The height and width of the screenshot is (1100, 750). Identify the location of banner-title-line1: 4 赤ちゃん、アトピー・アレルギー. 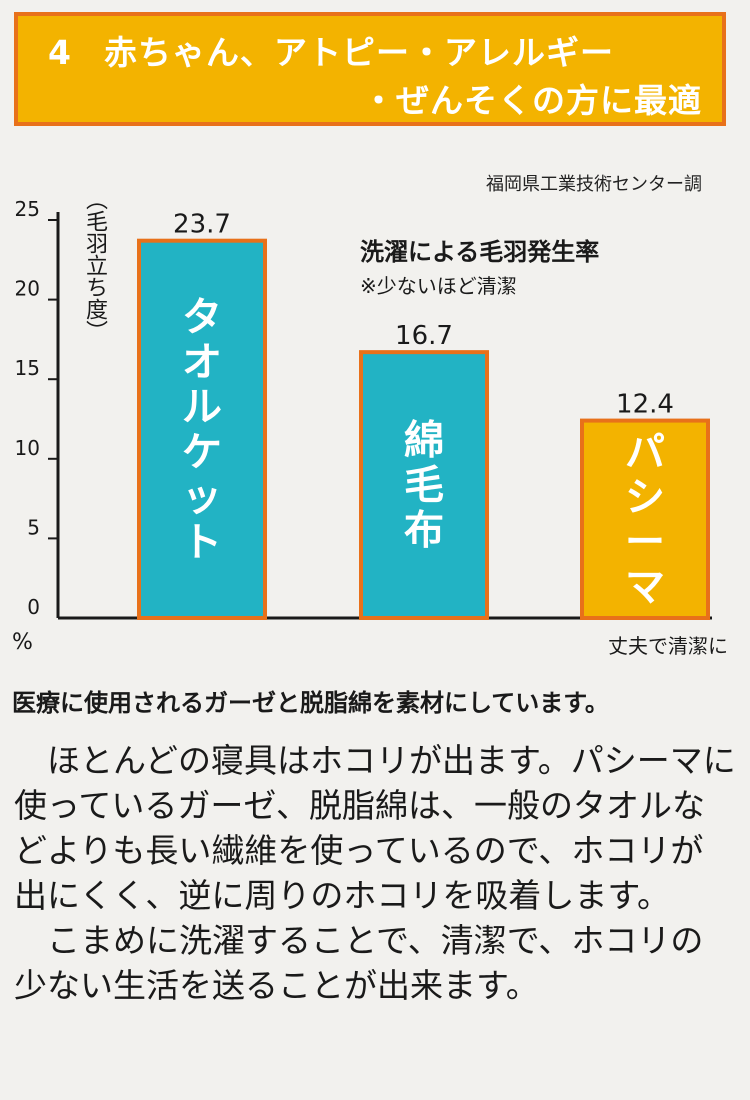
(331, 50).